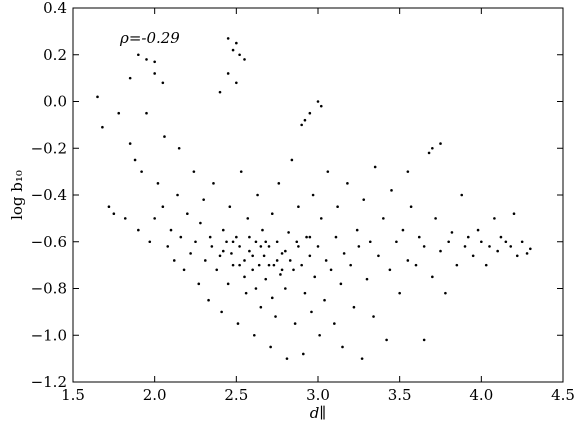 The width and height of the screenshot is (576, 432). What do you see at coordinates (55, 55) in the screenshot?
I see `y-tick-label: 0.2` at bounding box center [55, 55].